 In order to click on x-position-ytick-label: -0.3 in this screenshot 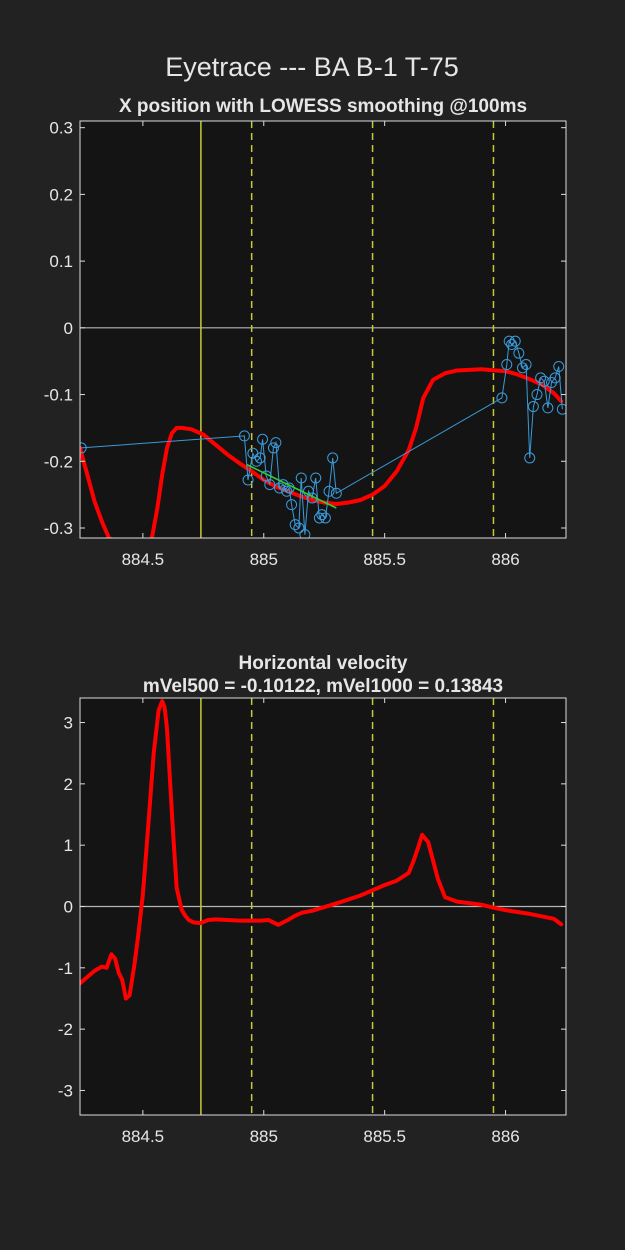, I will do `click(58, 528)`.